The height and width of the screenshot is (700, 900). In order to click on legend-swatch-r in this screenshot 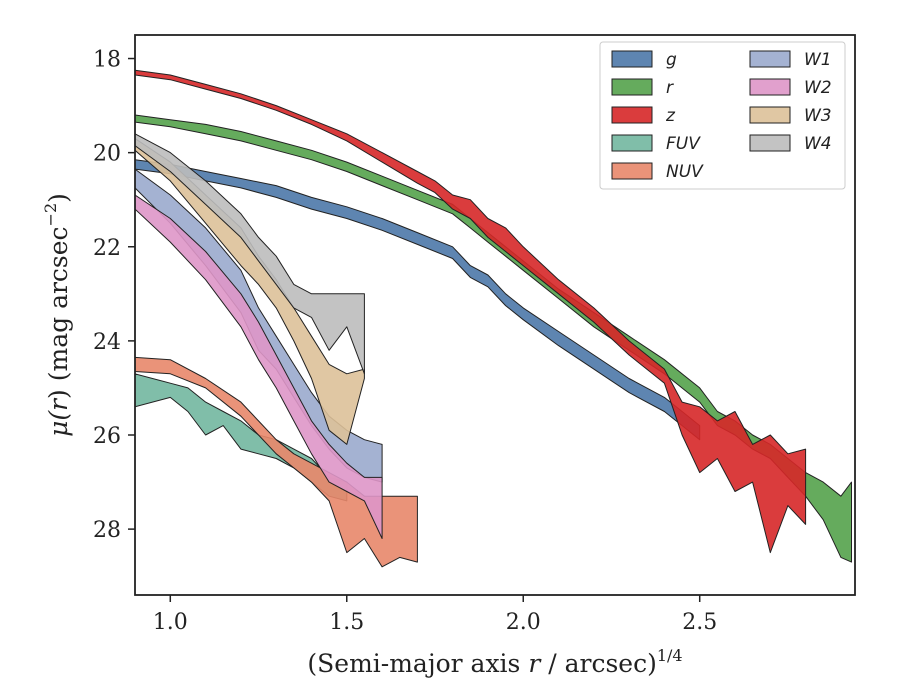, I will do `click(632, 87)`.